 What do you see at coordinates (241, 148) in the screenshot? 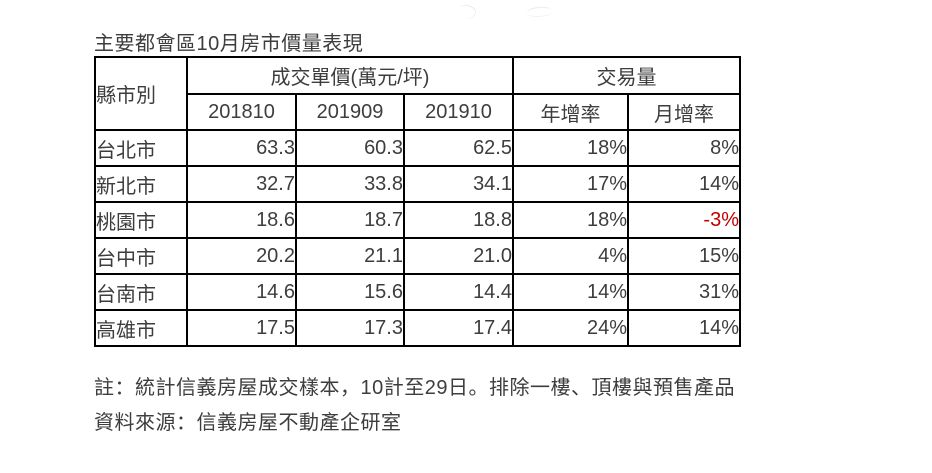
I see `price-cell: 63.3` at bounding box center [241, 148].